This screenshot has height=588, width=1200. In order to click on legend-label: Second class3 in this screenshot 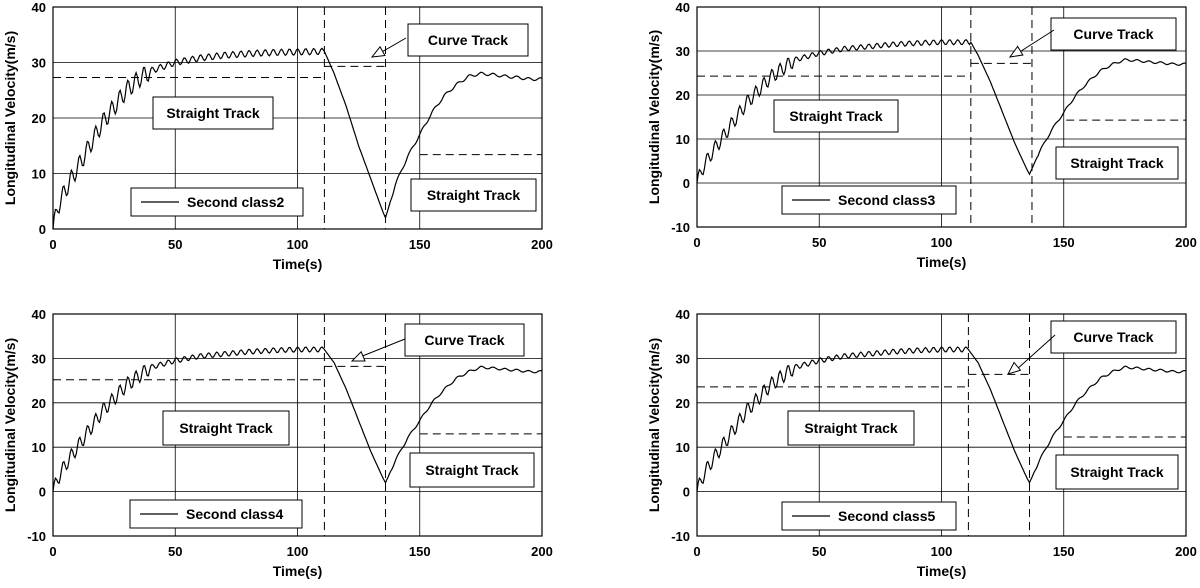, I will do `click(886, 200)`.